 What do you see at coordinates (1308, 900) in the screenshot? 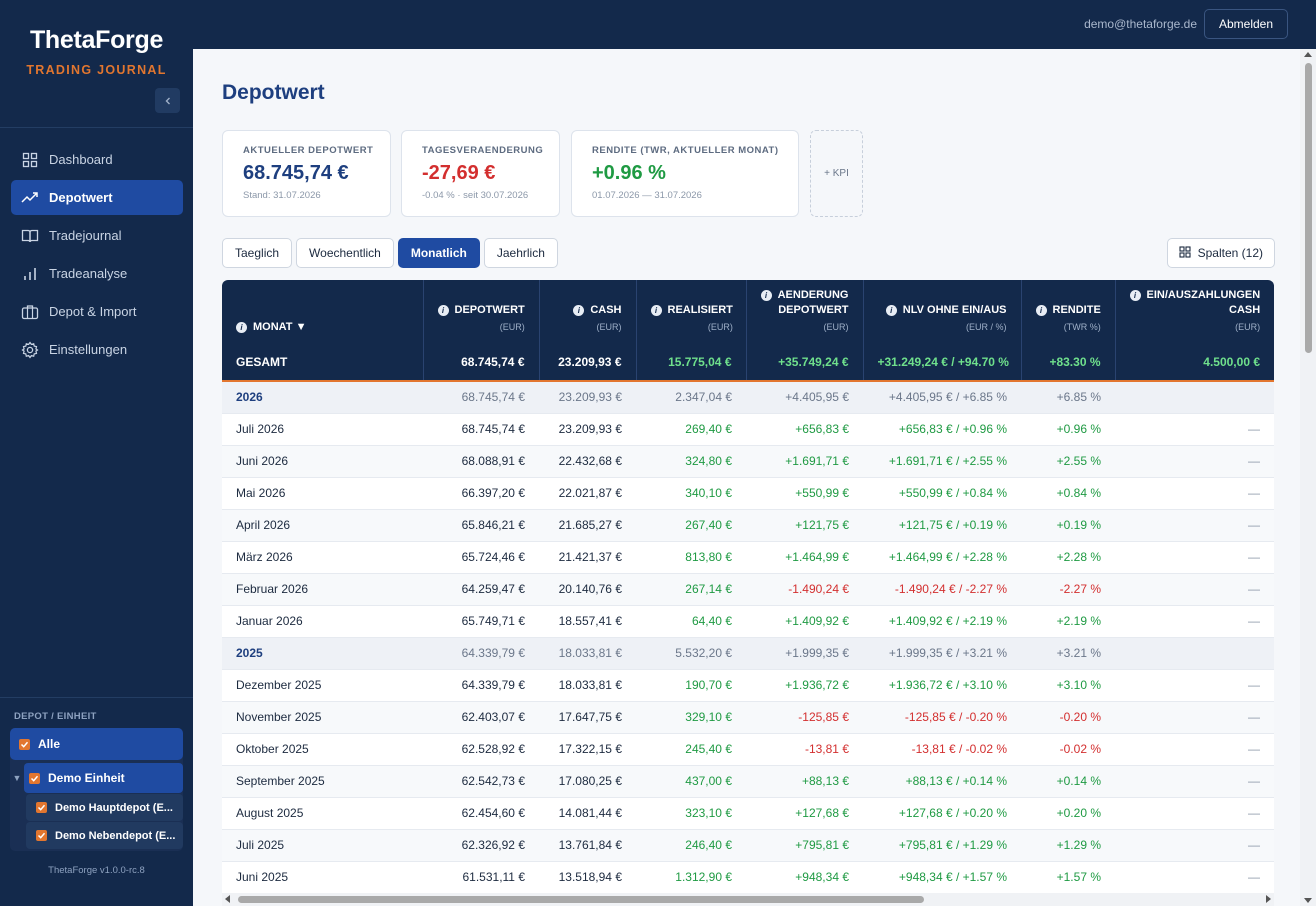
I see `scroll-down-icon` at bounding box center [1308, 900].